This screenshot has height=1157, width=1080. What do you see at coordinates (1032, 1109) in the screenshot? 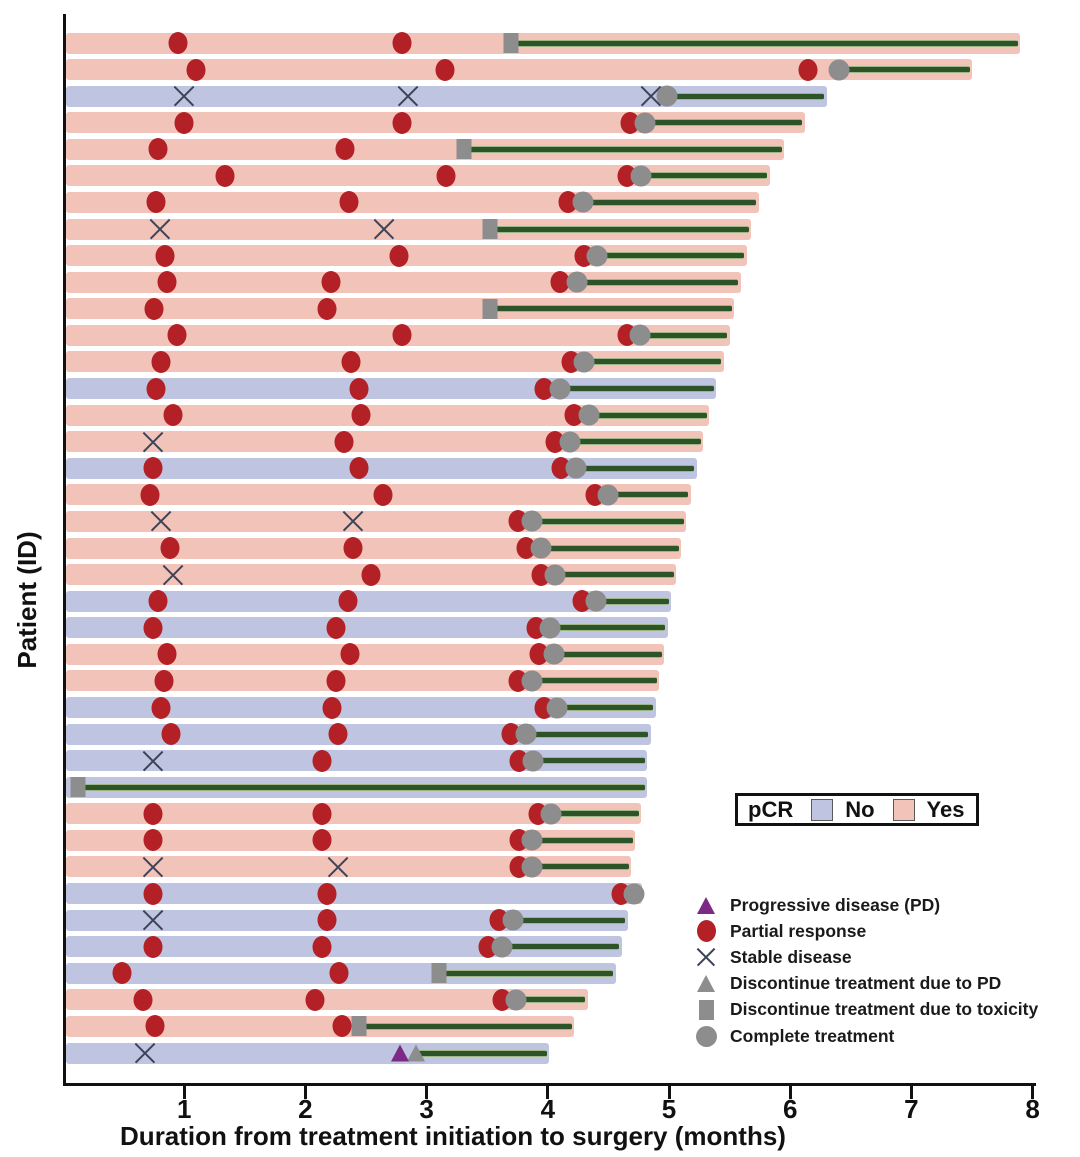
I see `x-tick-label: 8` at bounding box center [1032, 1109].